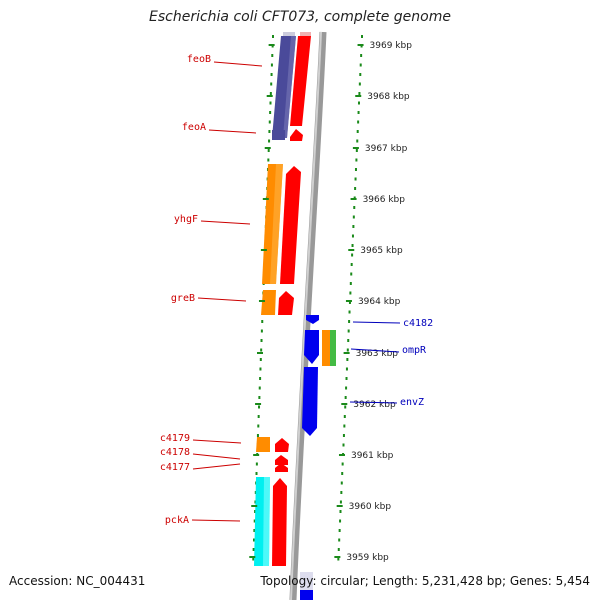 This screenshot has height=600, width=600. Describe the element at coordinates (77, 581) in the screenshot. I see `accession-text: Accession: NC_004431` at that location.